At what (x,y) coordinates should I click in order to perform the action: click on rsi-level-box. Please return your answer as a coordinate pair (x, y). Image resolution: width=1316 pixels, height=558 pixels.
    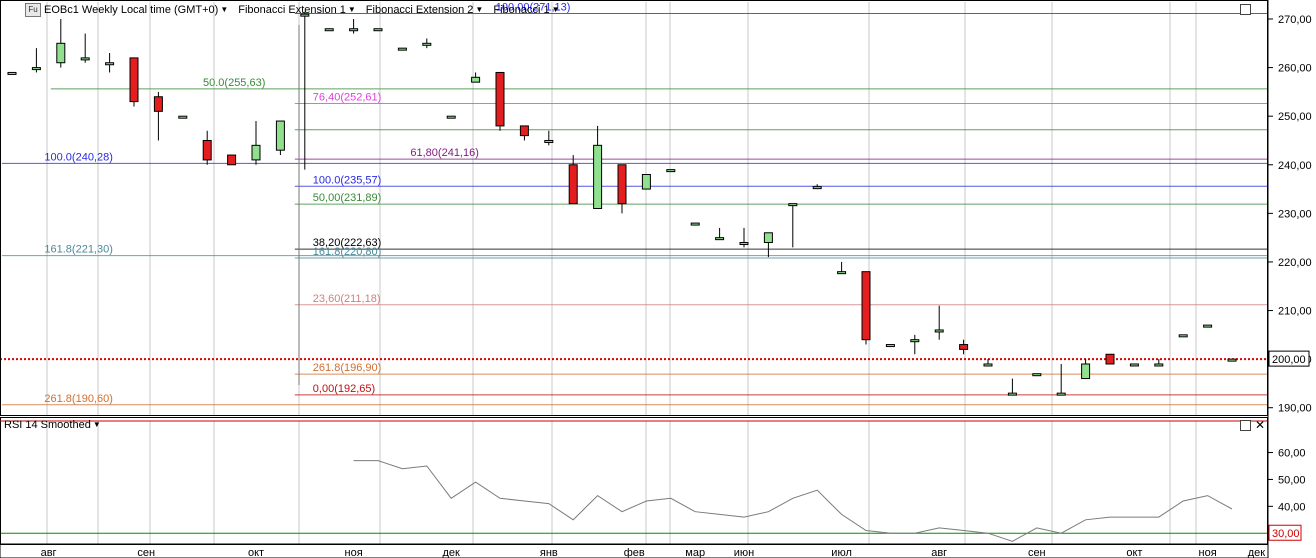
    Looking at the image, I should click on (1285, 532).